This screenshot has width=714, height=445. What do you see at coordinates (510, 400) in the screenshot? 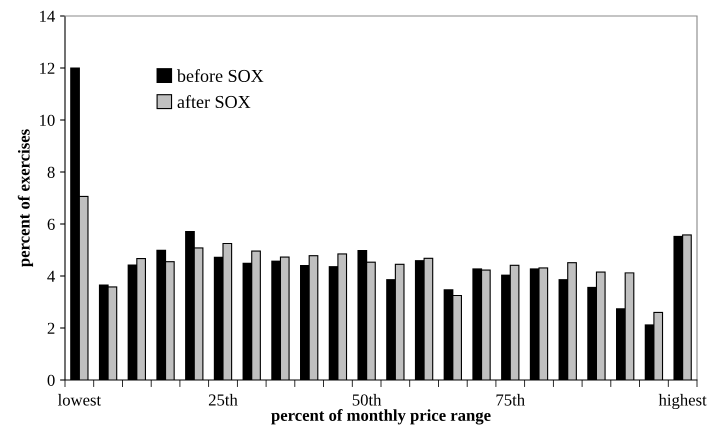
I see `x-tick-label: 75th` at bounding box center [510, 400].